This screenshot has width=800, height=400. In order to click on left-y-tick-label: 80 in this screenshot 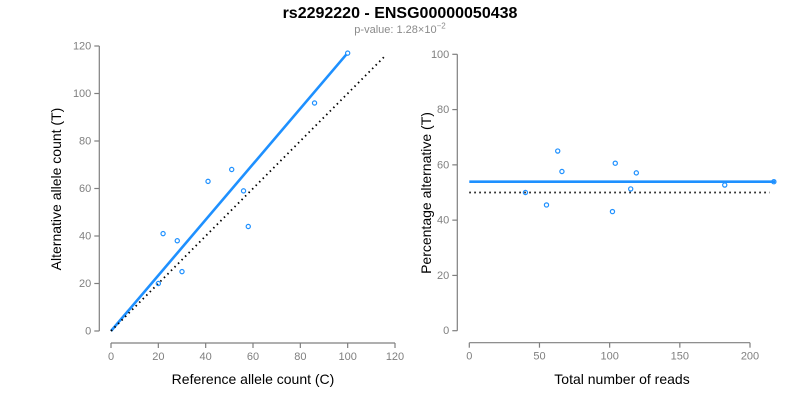, I will do `click(85, 142)`.